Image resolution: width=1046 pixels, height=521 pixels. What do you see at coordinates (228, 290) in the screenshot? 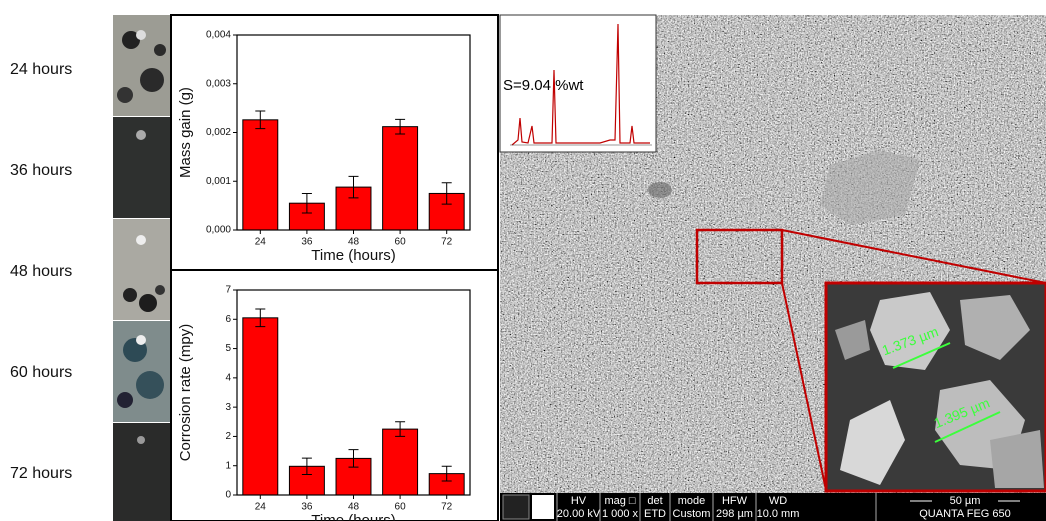
I see `y-tick-label: 7` at bounding box center [228, 290].